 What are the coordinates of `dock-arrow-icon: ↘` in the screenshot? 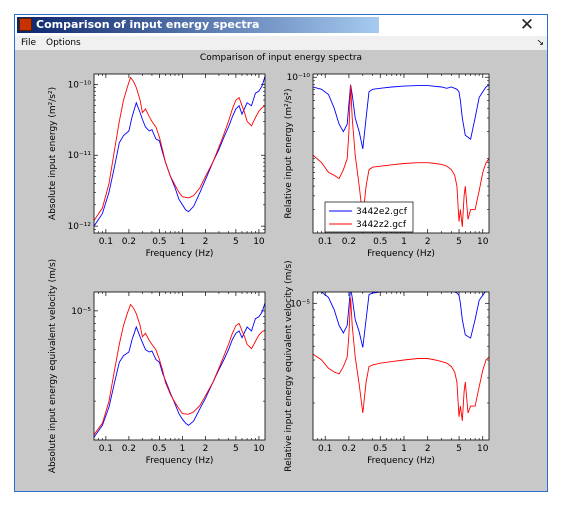 It's located at (540, 43).